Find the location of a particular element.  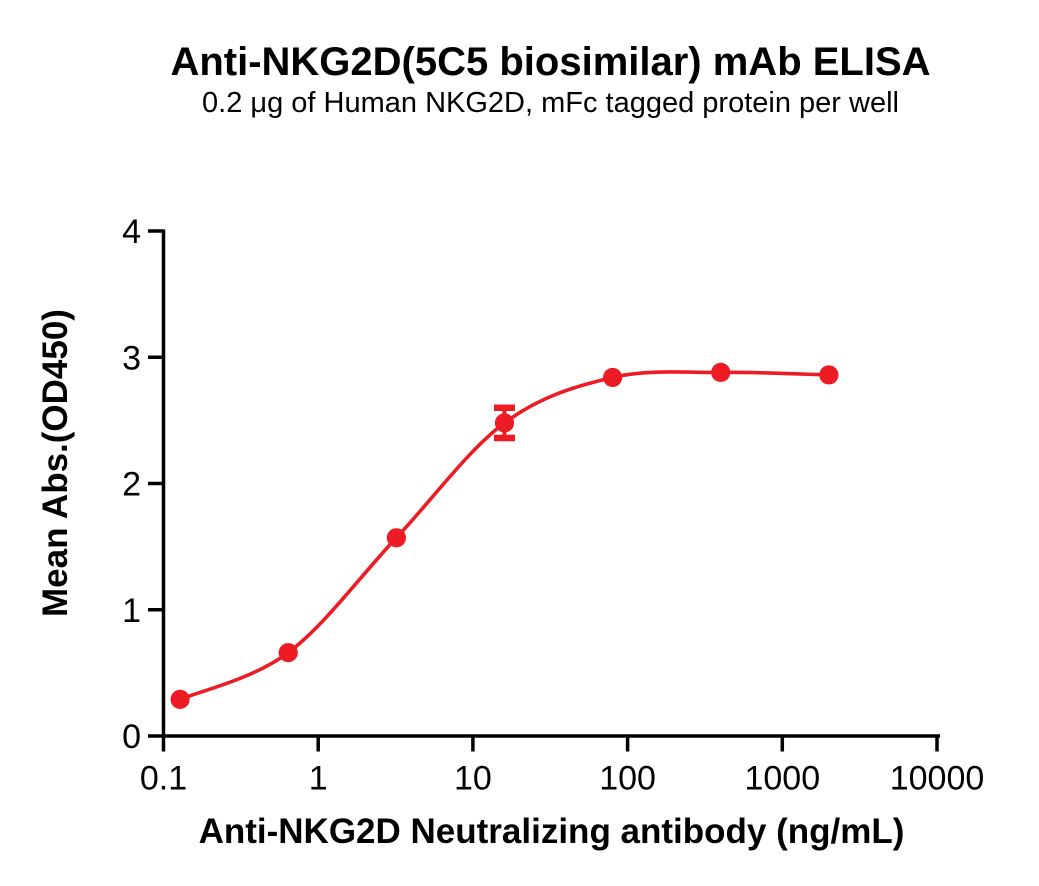

y-tick-label: 4 is located at coordinates (131, 232).